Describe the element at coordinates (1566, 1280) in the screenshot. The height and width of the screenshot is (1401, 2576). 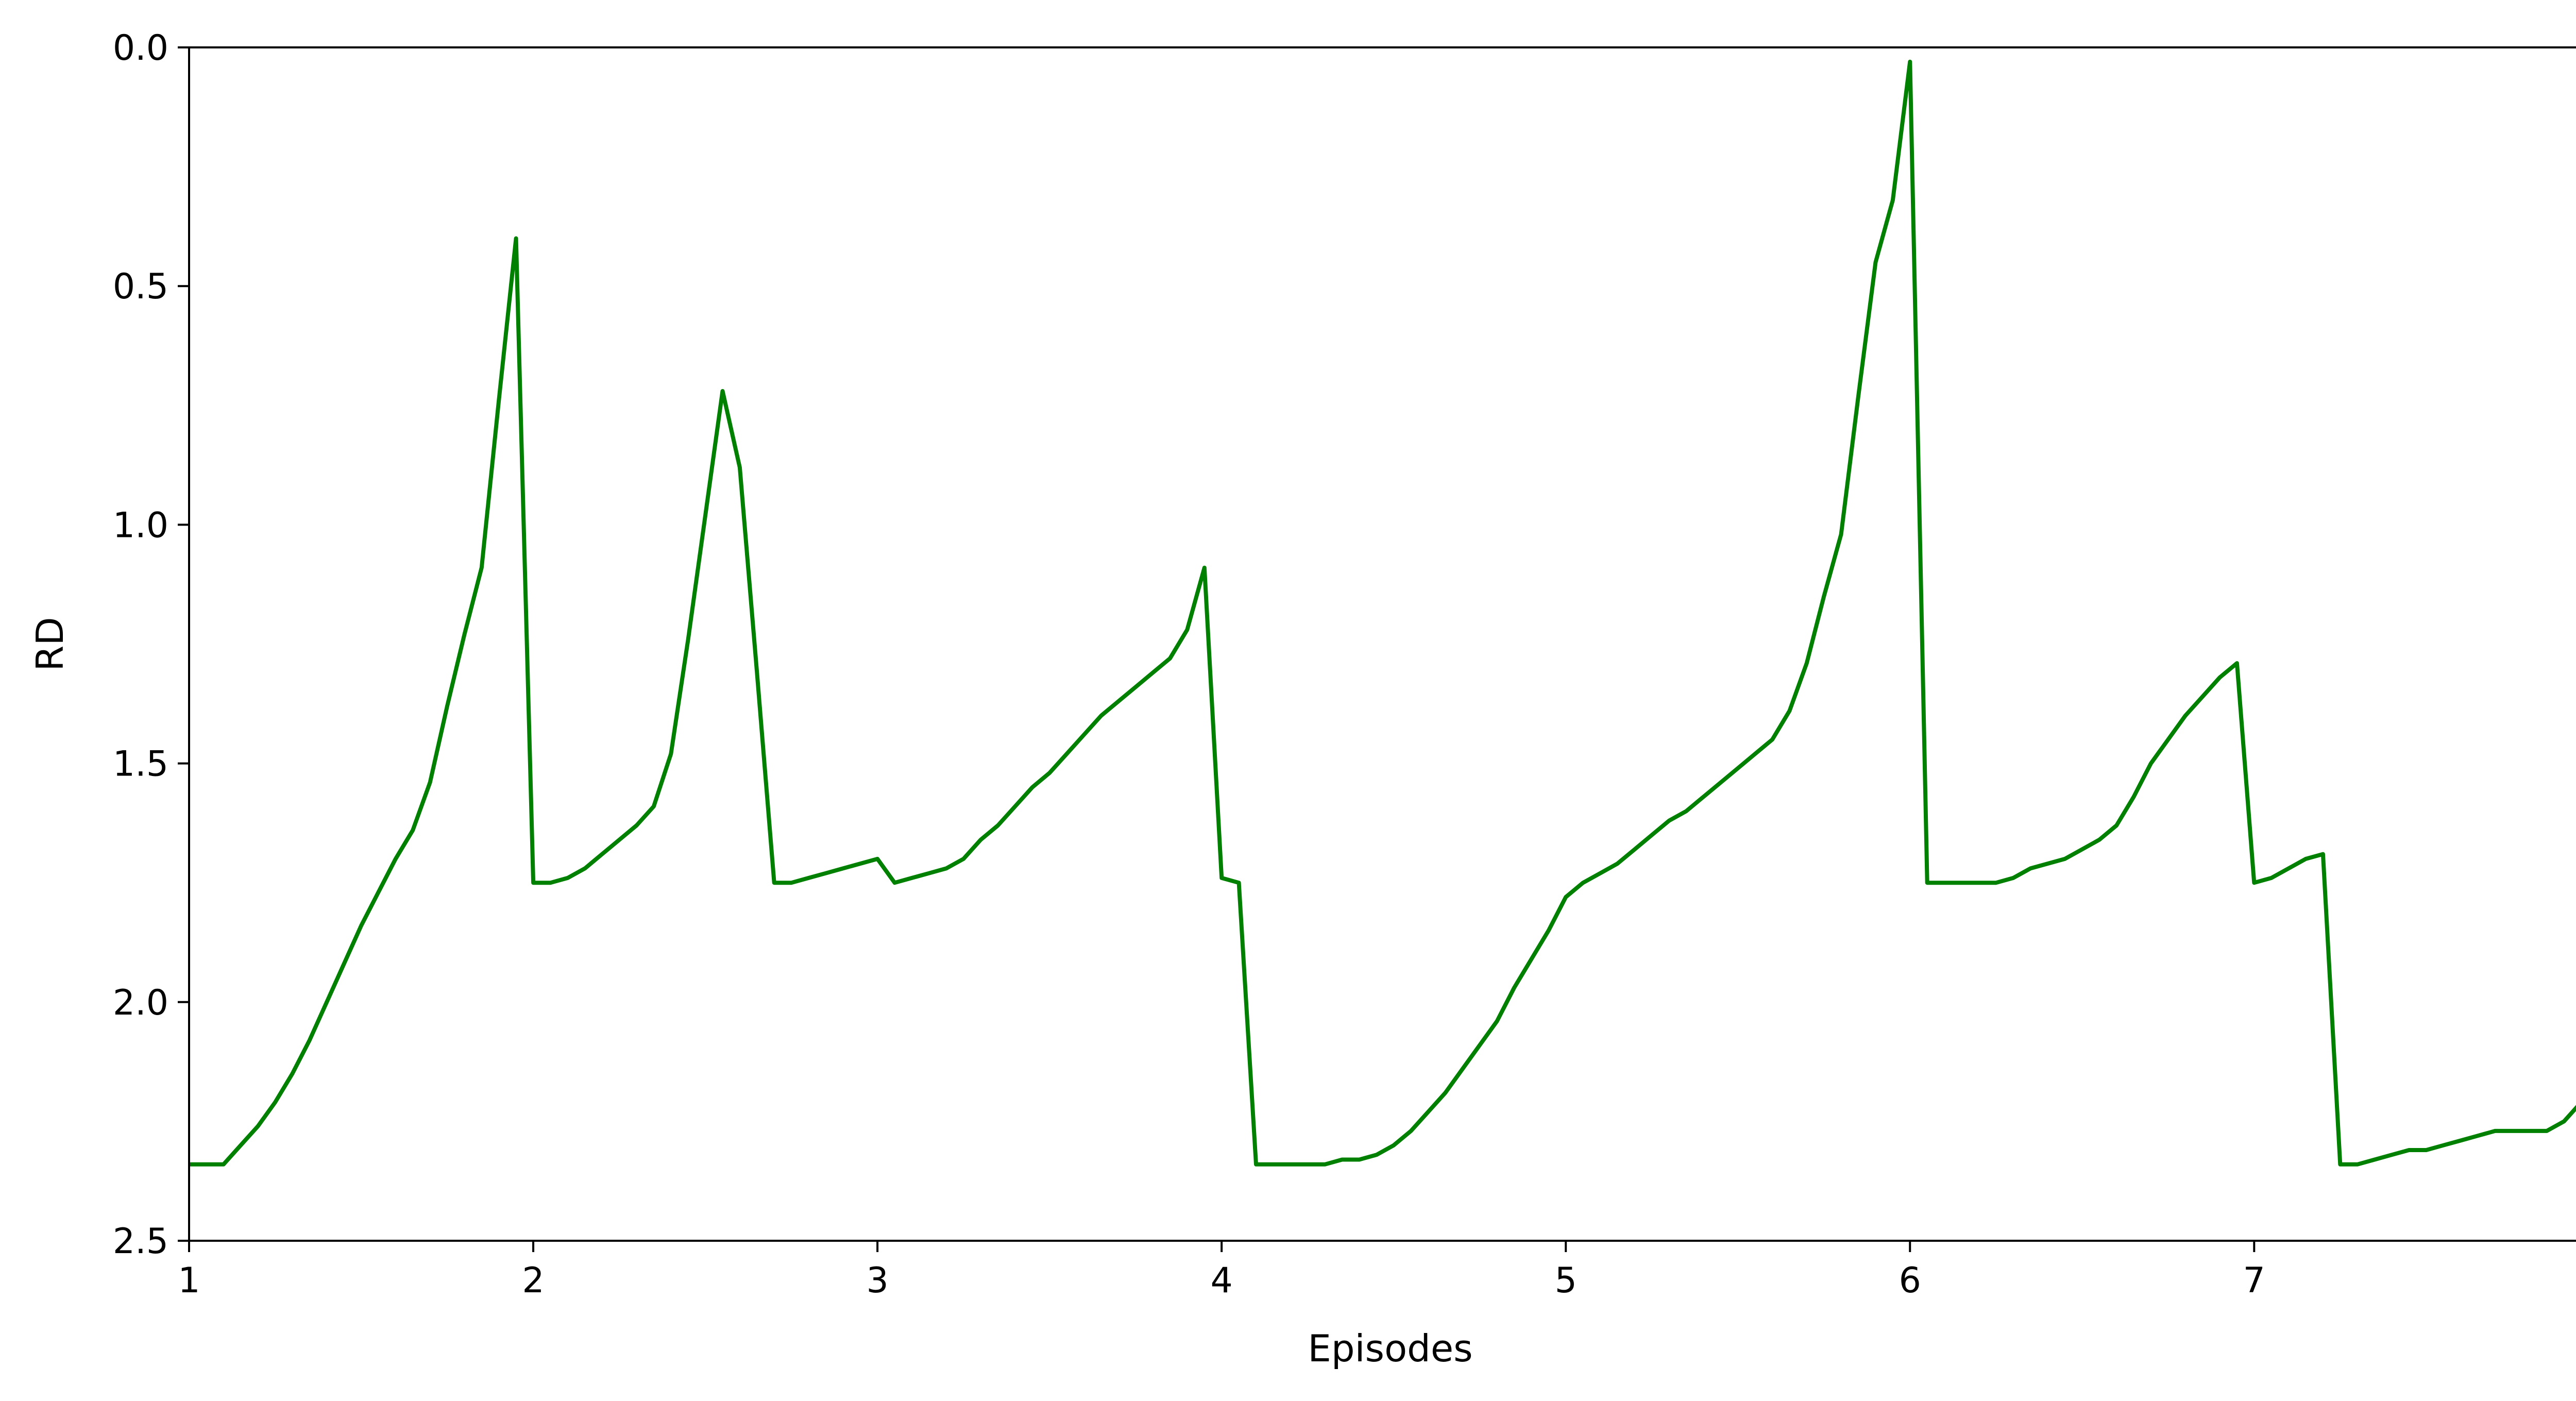
I see `x-tick-label: 5` at that location.